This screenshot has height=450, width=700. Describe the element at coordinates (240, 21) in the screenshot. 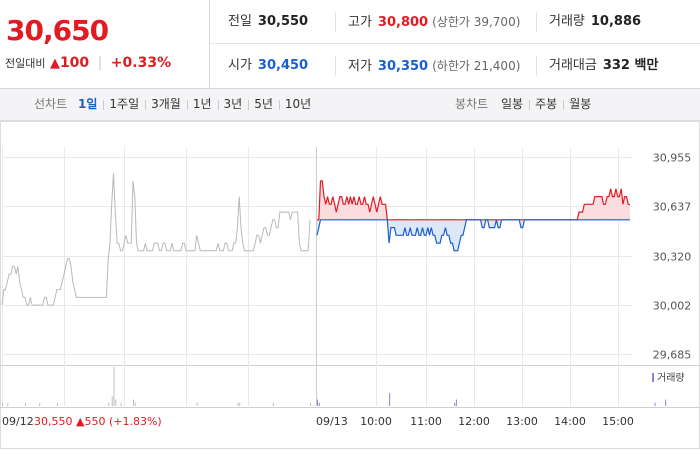

I see `stat-label: 전일` at that location.